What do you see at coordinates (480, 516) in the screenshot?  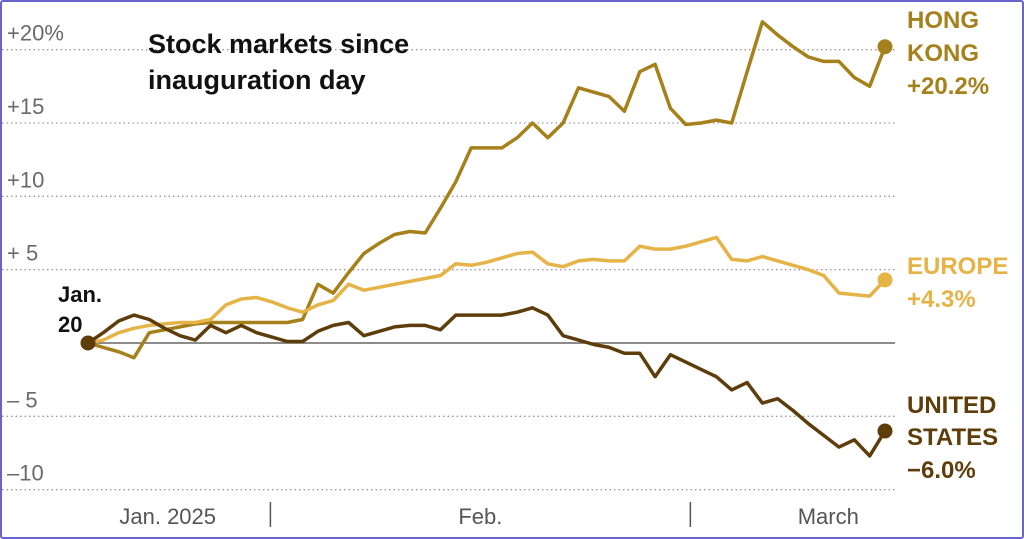 I see `x-tick-label: Feb.` at bounding box center [480, 516].